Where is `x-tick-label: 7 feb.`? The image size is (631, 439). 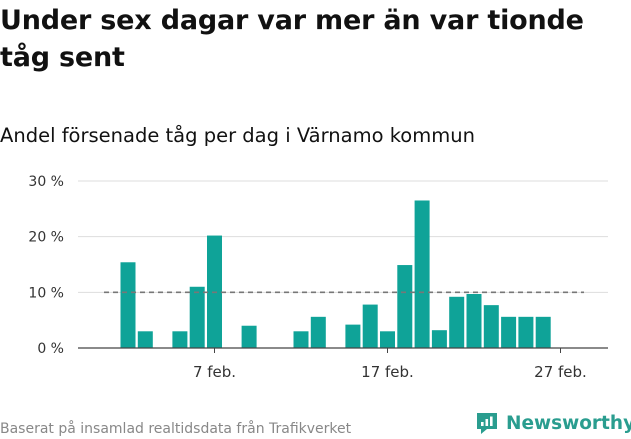
x-tick-label: 7 feb. is located at coordinates (214, 372).